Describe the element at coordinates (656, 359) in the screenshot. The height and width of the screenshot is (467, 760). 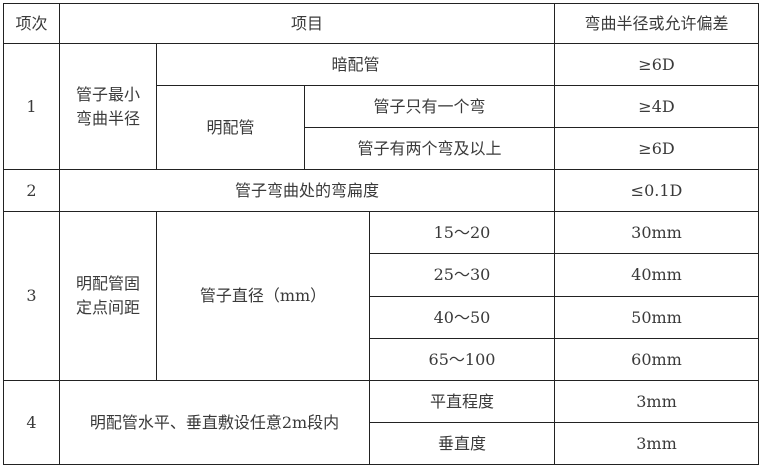
I see `row3-value: 60mm` at that location.